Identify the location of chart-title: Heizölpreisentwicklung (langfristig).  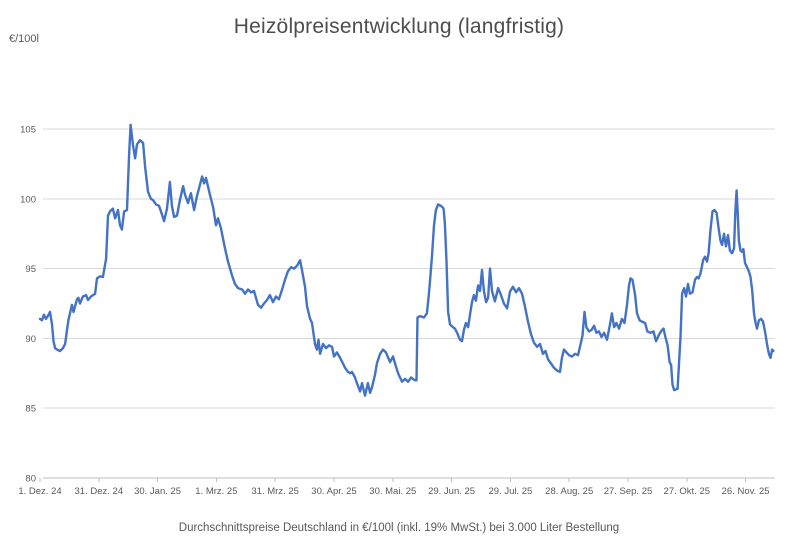
(399, 26).